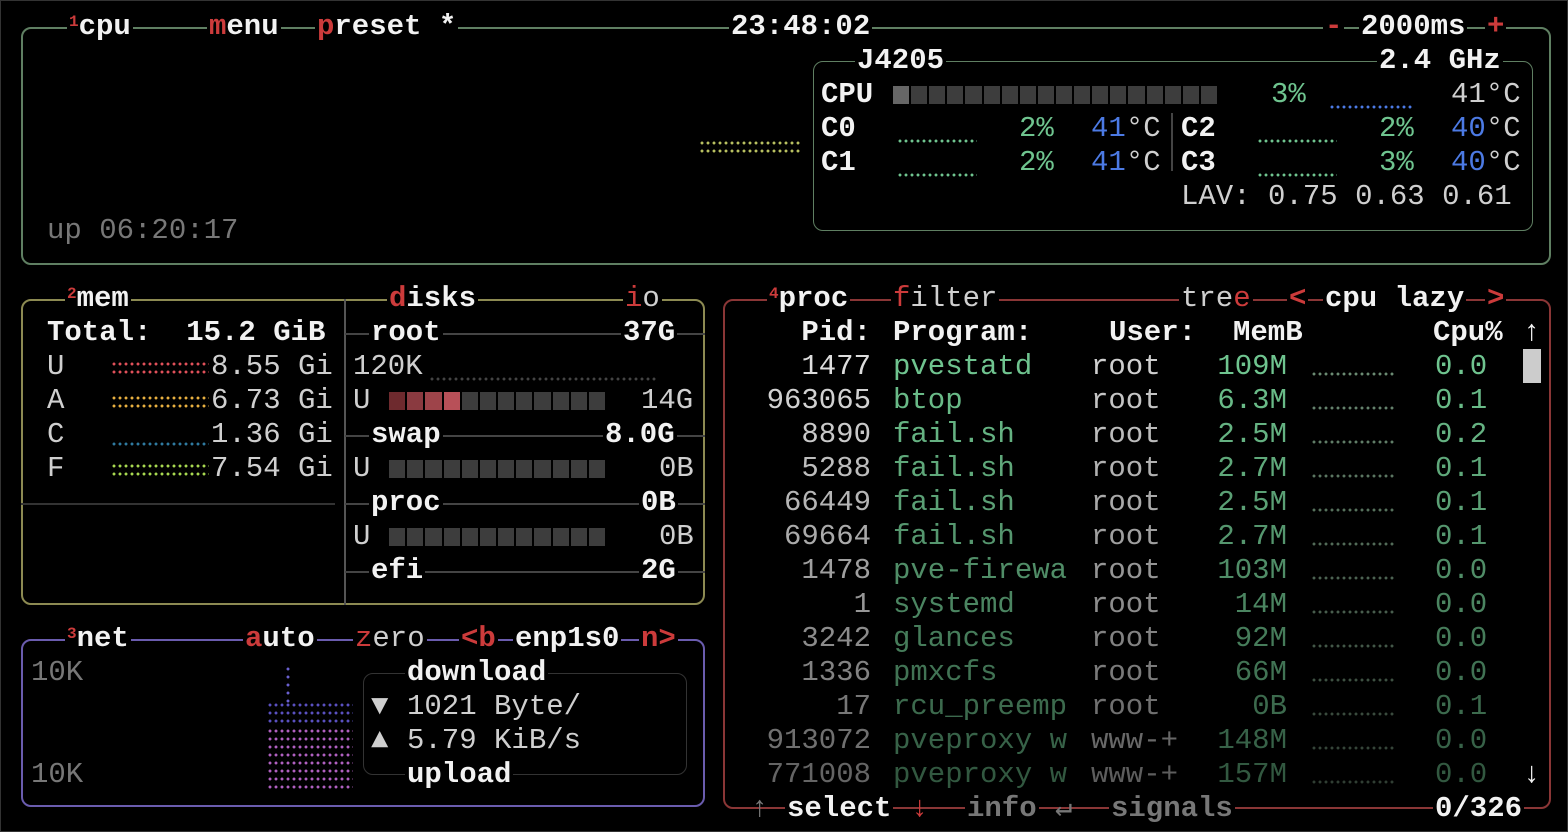 This screenshot has width=1568, height=832. Describe the element at coordinates (928, 400) in the screenshot. I see `process-program: btop` at that location.